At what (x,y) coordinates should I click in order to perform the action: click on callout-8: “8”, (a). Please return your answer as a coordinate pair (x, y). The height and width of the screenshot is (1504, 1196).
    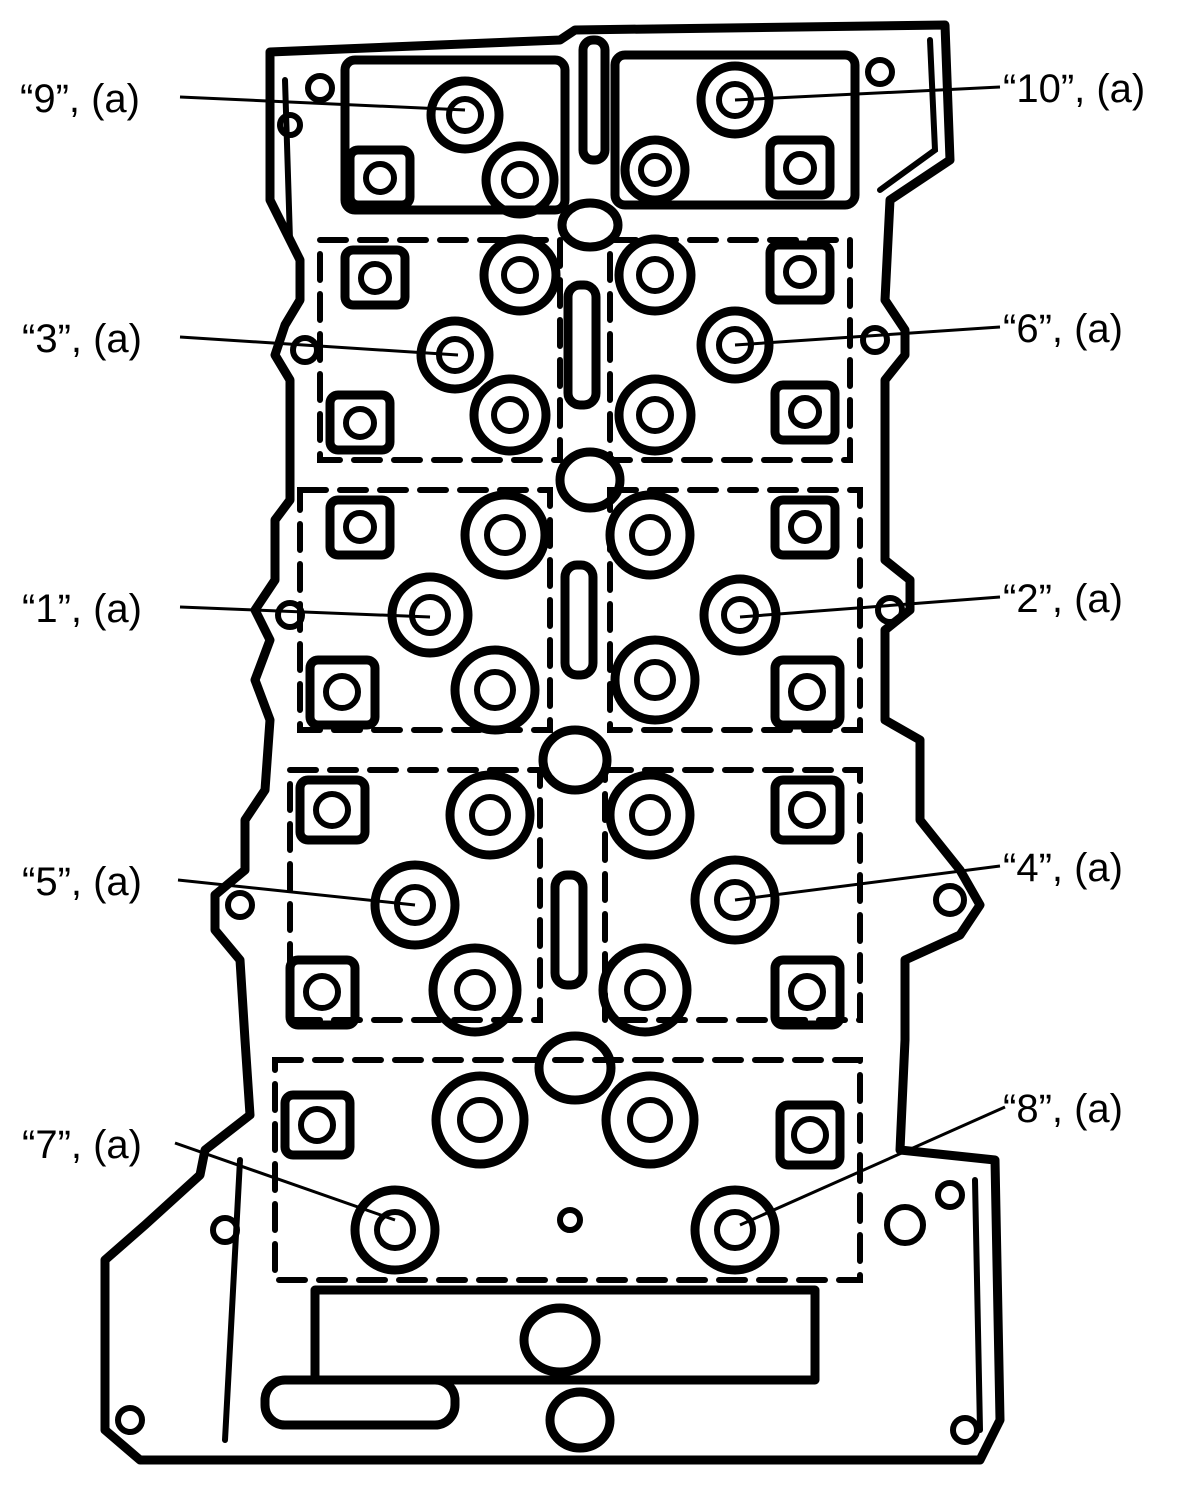
    Looking at the image, I should click on (1063, 1109).